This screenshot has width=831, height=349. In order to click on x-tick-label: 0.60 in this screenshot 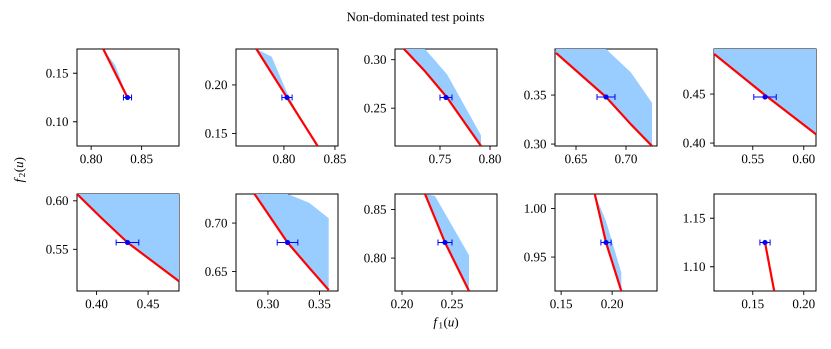, I will do `click(803, 159)`.